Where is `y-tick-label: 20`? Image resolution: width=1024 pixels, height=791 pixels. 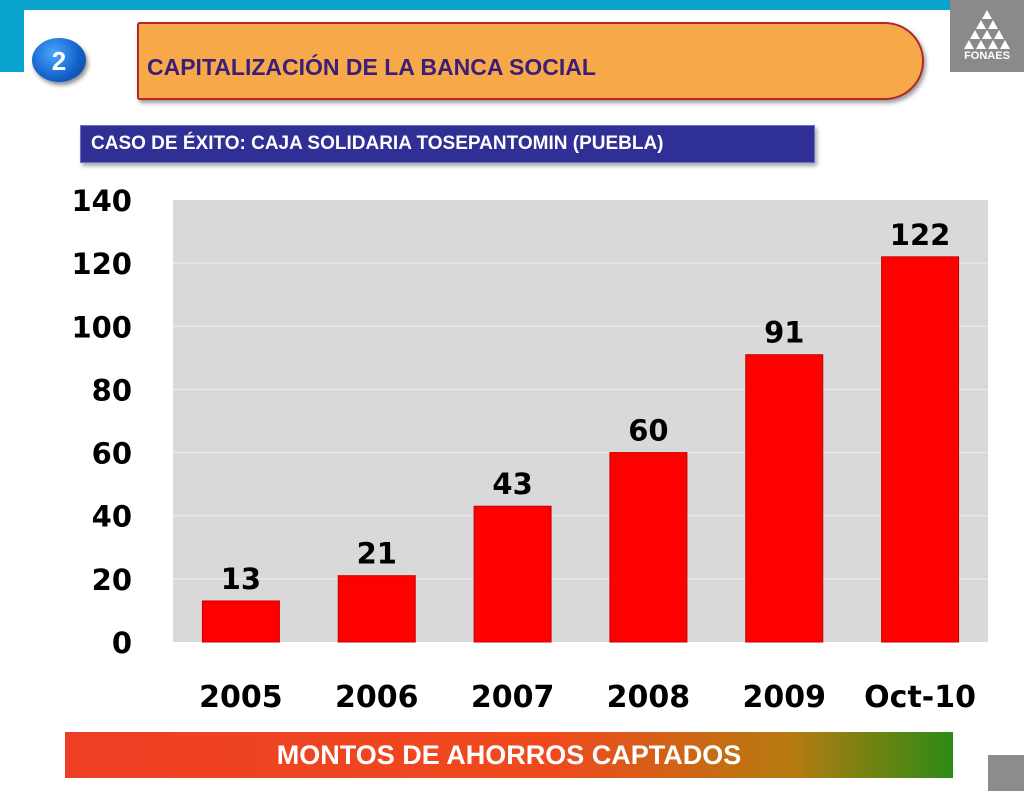 y-tick-label: 20 is located at coordinates (112, 580).